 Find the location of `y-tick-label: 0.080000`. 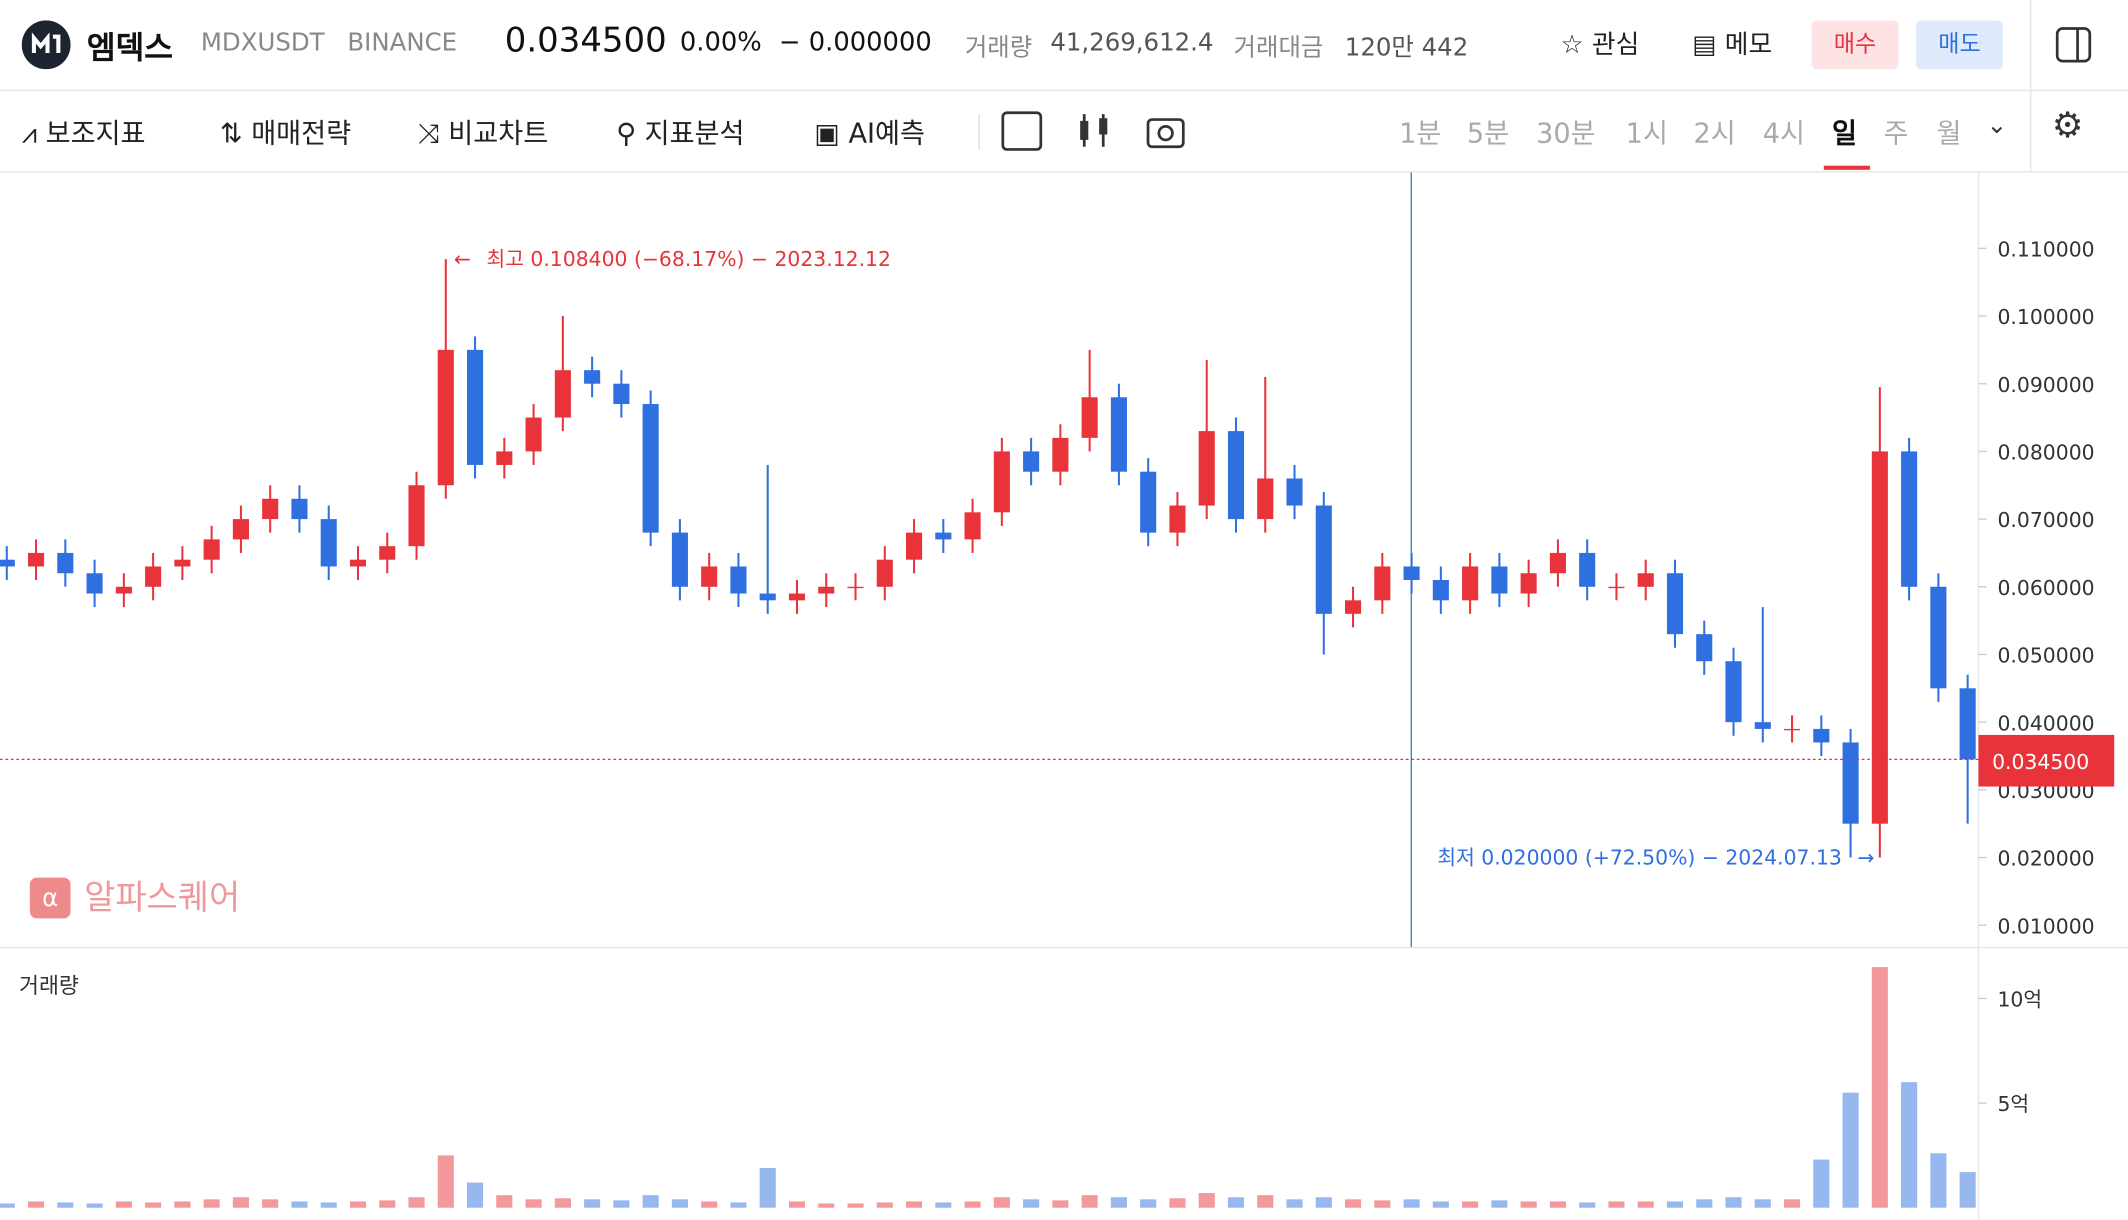

y-tick-label: 0.080000 is located at coordinates (2046, 453).